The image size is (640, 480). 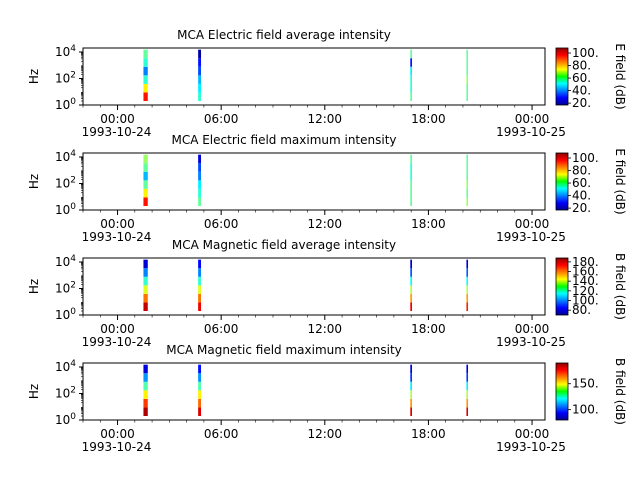 I want to click on colorbar-tick-label: 60., so click(x=581, y=78).